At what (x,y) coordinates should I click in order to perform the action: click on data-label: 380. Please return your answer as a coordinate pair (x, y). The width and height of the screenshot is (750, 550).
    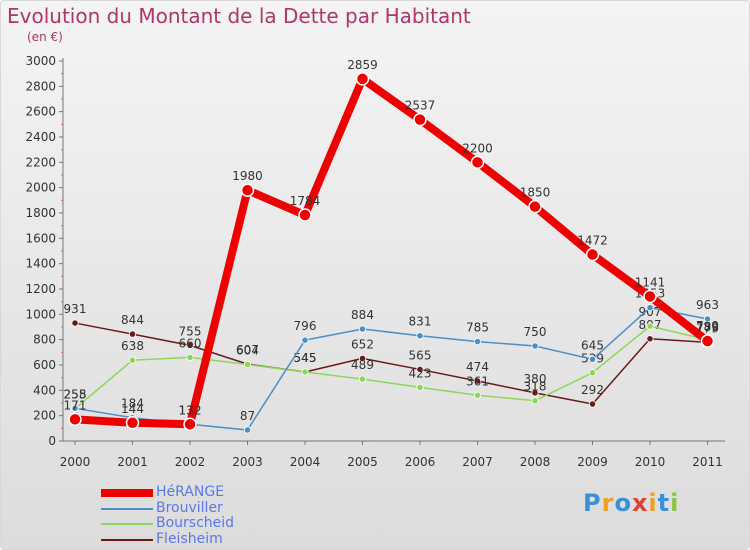
    Looking at the image, I should click on (535, 379).